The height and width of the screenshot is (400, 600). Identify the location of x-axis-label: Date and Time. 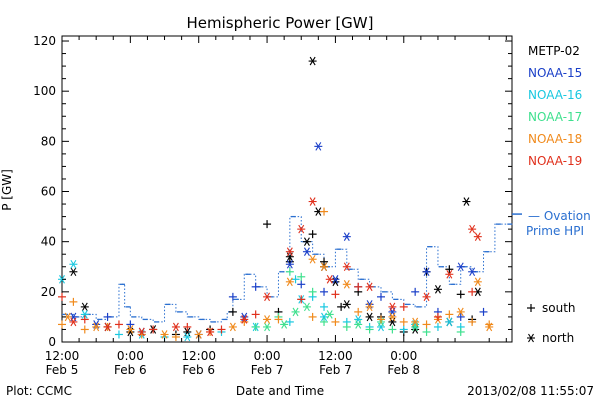
(280, 391).